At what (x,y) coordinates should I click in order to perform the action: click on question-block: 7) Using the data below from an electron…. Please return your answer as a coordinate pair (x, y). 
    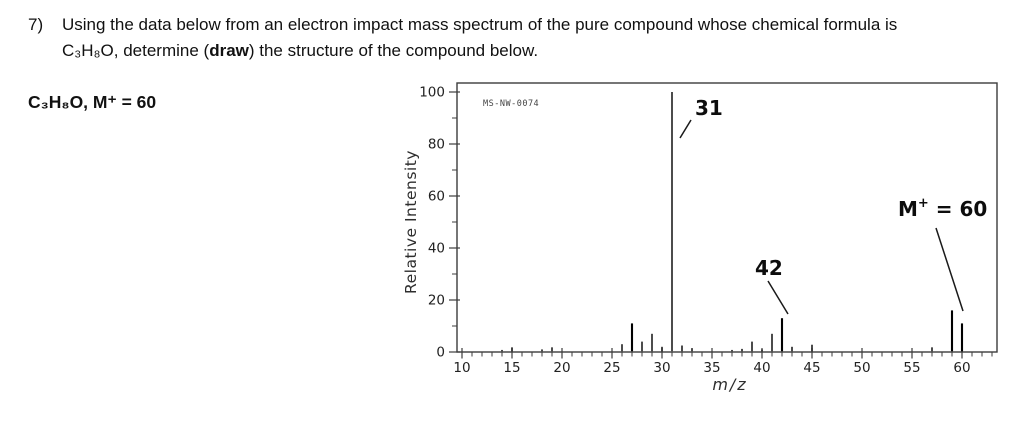
    Looking at the image, I should click on (520, 38).